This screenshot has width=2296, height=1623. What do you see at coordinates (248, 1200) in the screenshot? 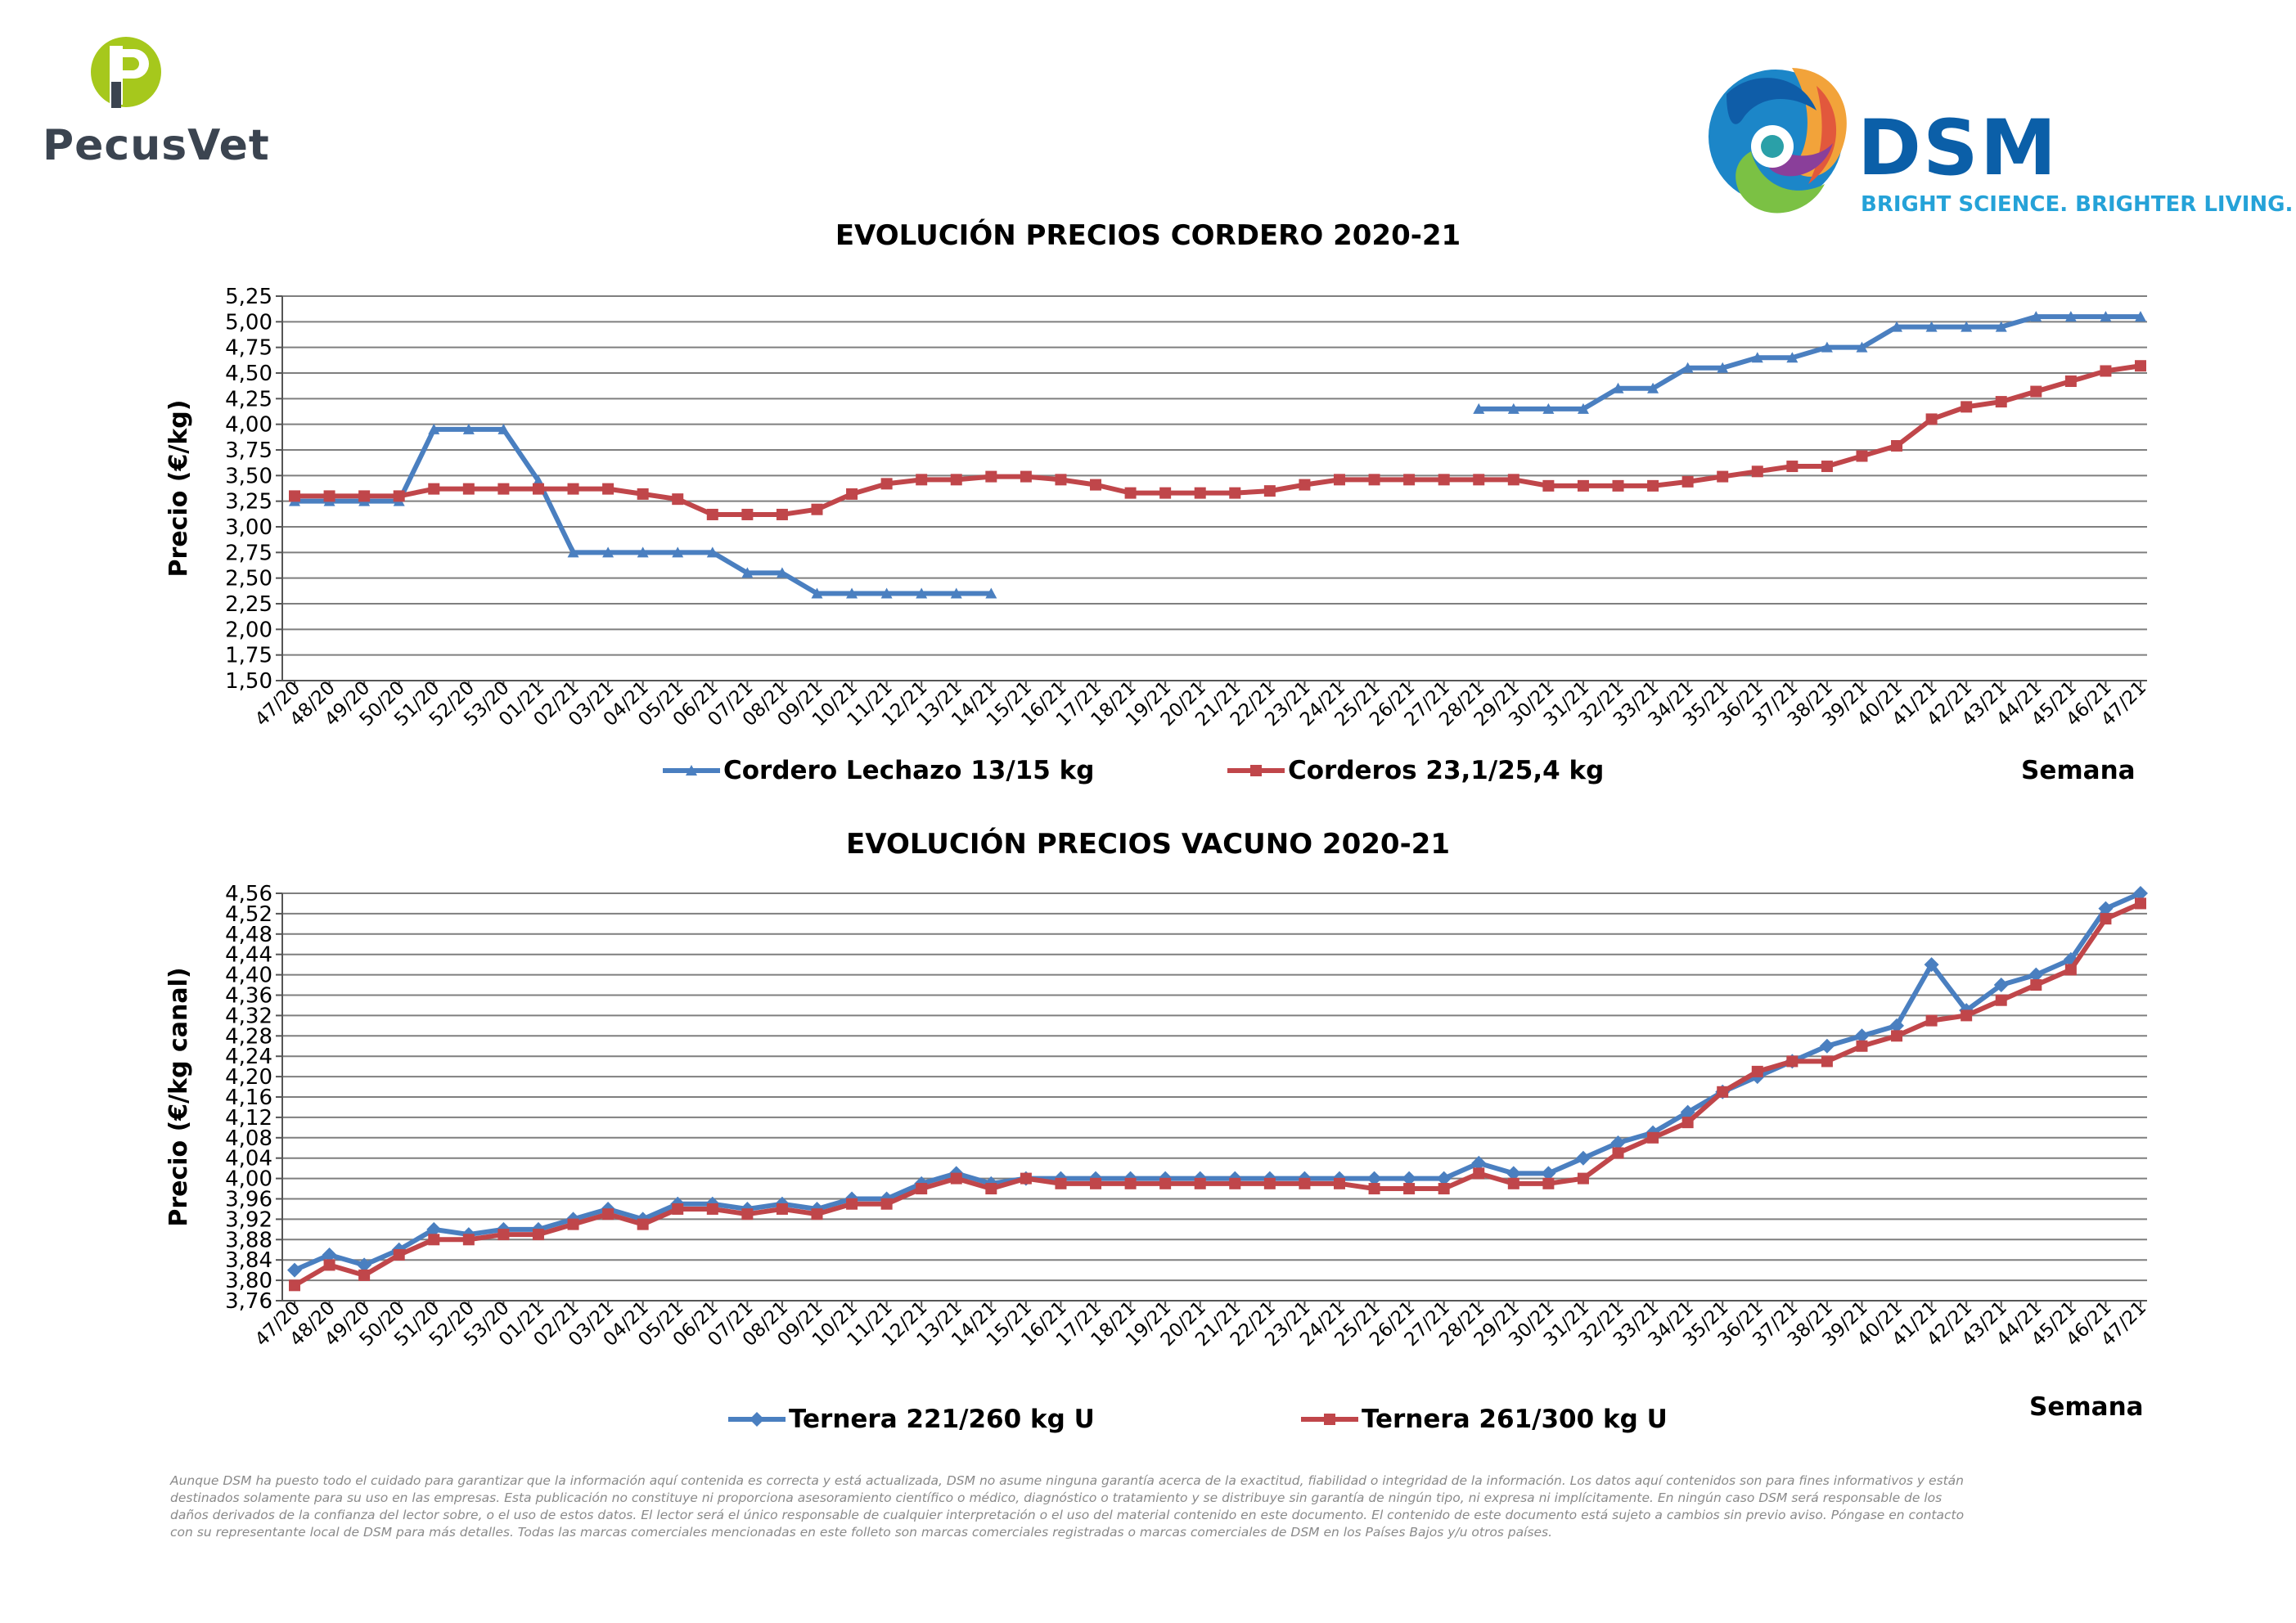
I see `y-tick-label: 3,96` at bounding box center [248, 1200].